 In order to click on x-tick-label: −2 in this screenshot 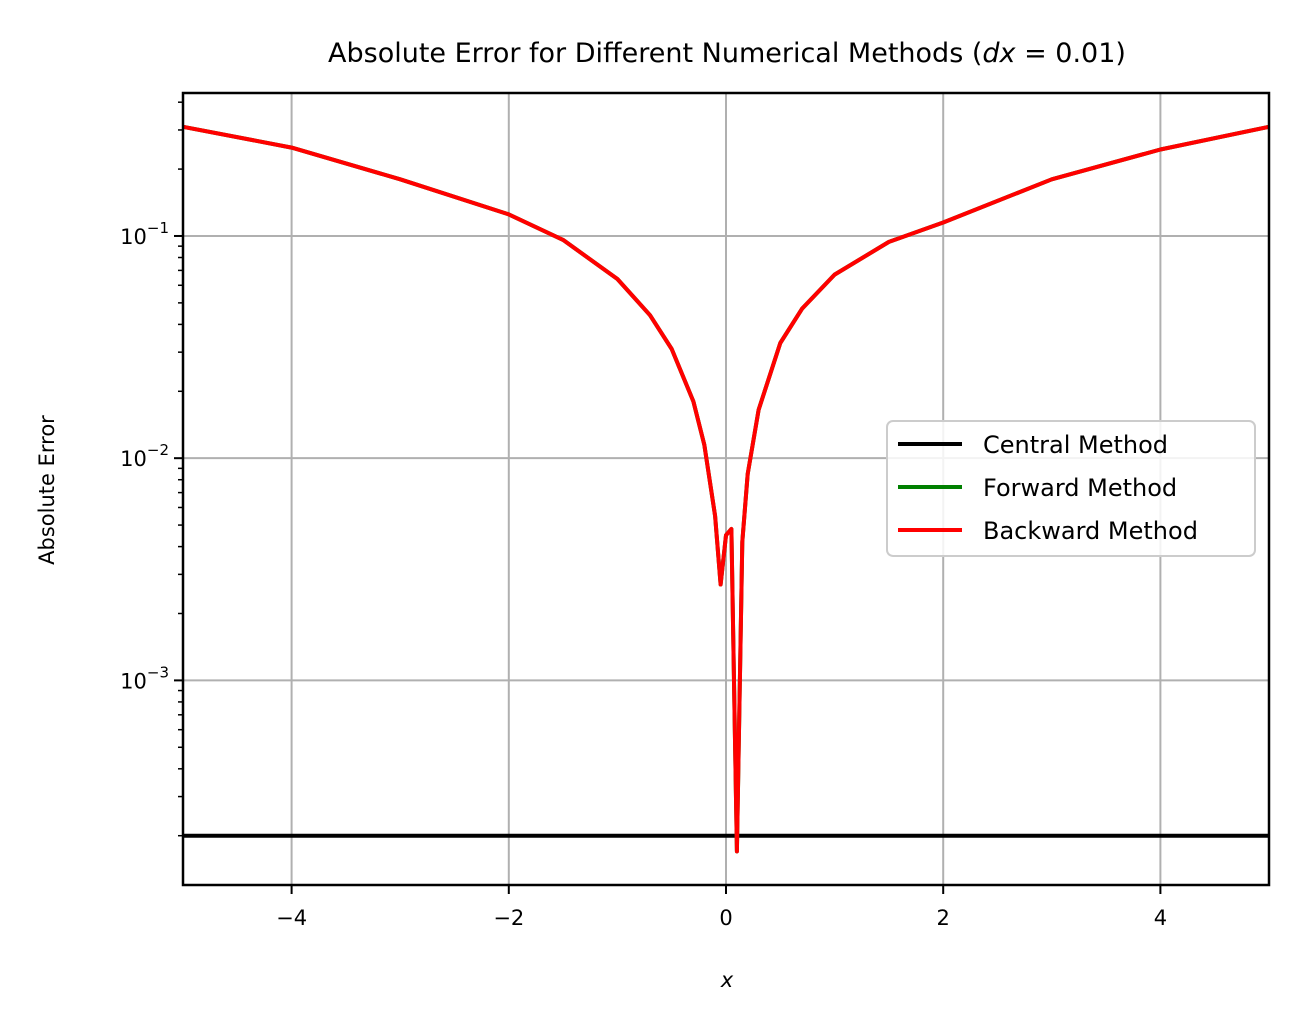, I will do `click(508, 918)`.